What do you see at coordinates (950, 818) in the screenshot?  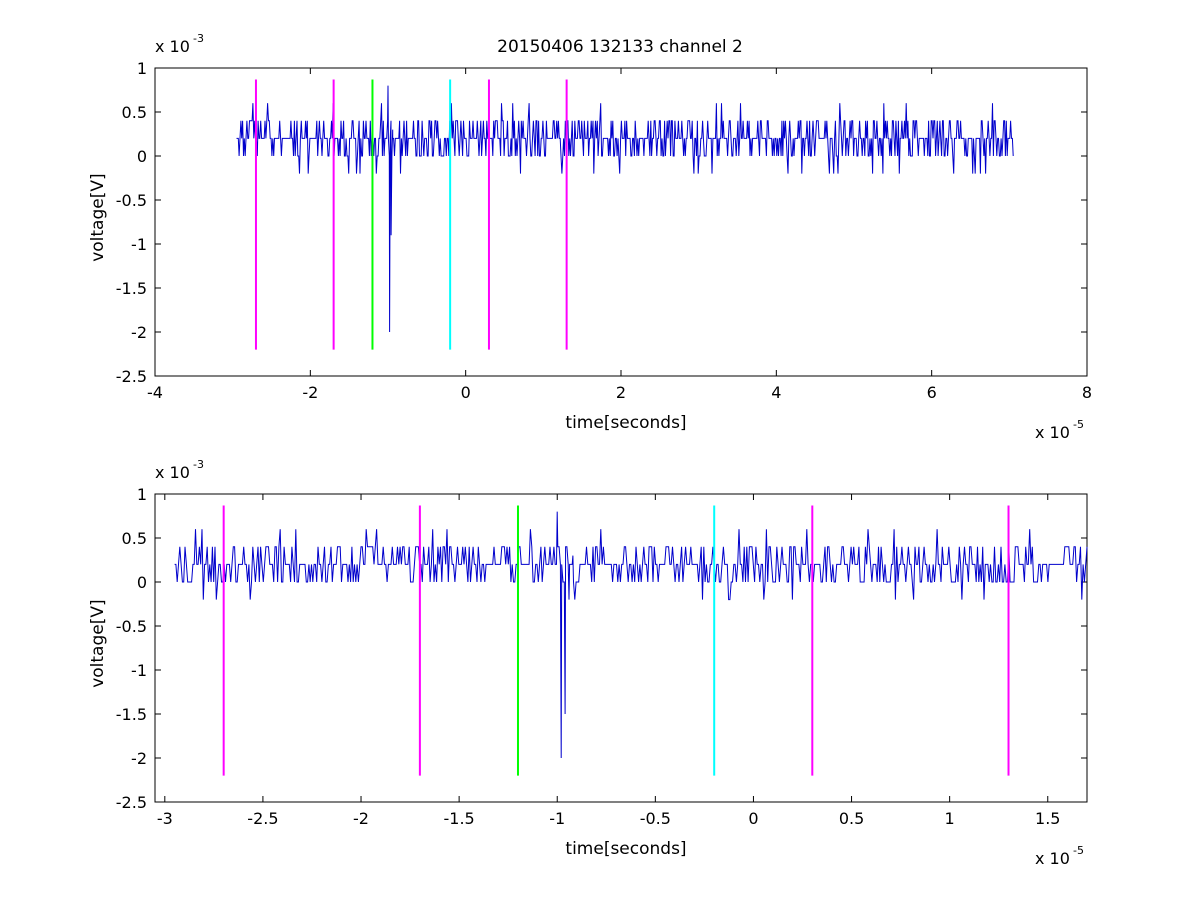 I see `x-tick-label: 1` at bounding box center [950, 818].